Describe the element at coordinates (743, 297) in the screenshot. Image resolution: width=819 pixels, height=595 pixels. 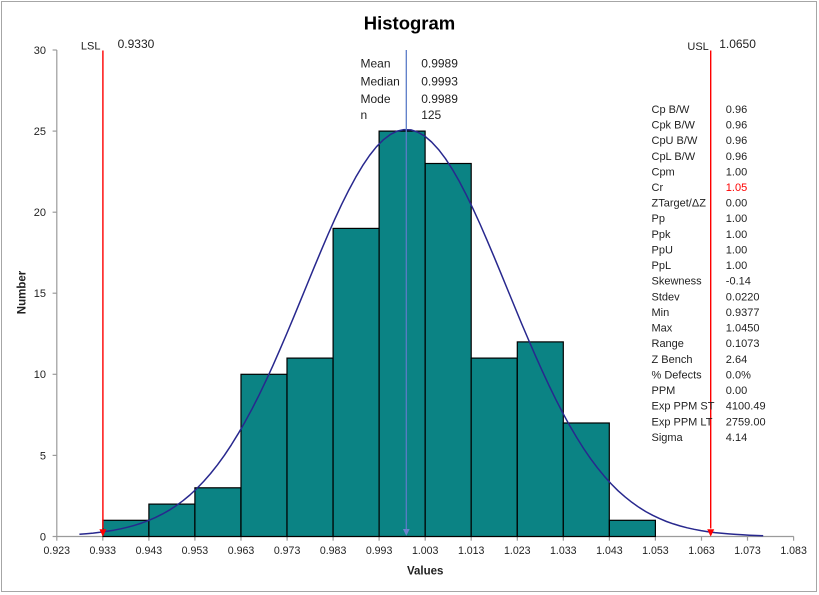
I see `svg-text: 0.0220` at that location.